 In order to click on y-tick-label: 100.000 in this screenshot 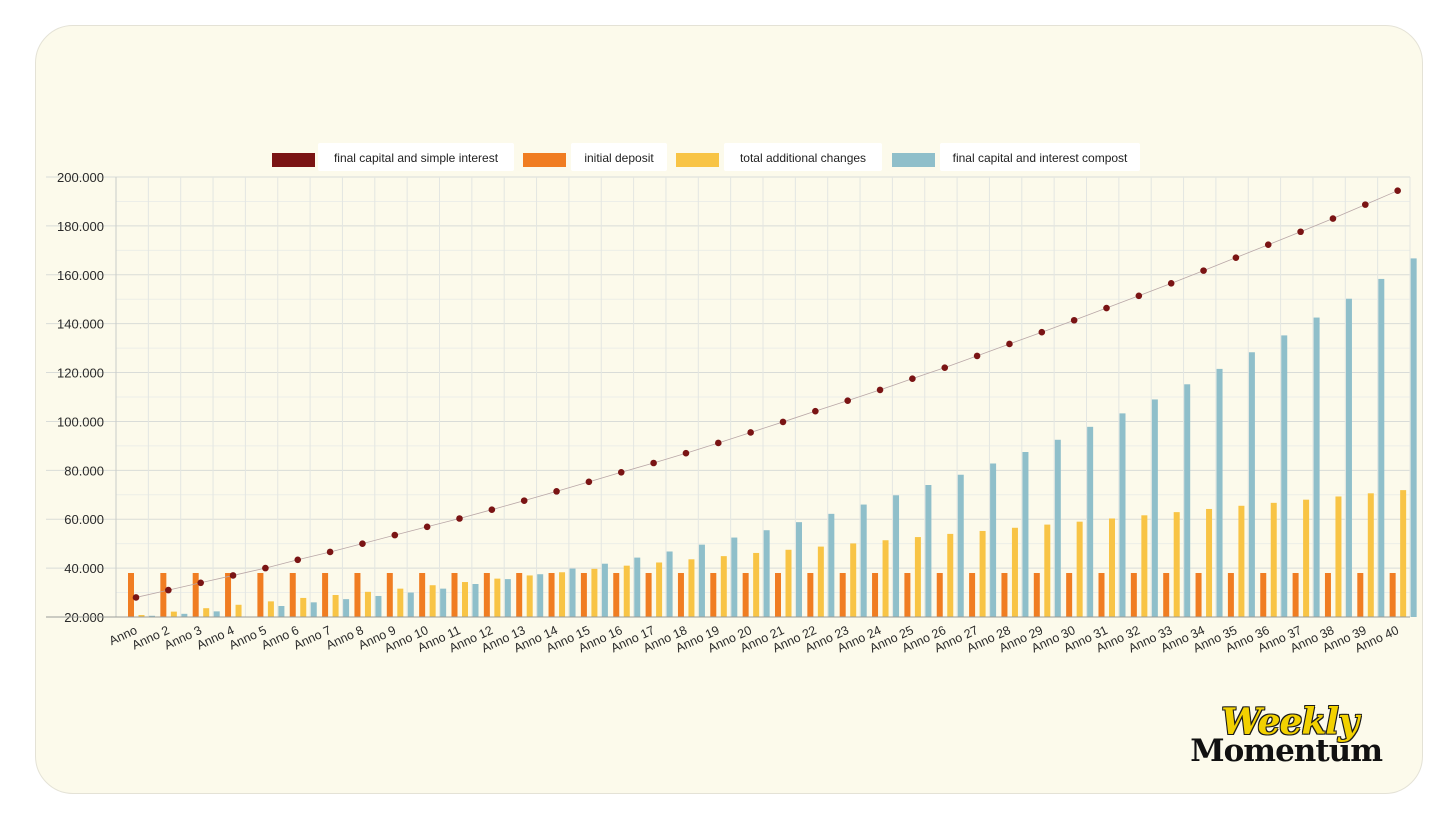, I will do `click(80, 421)`.